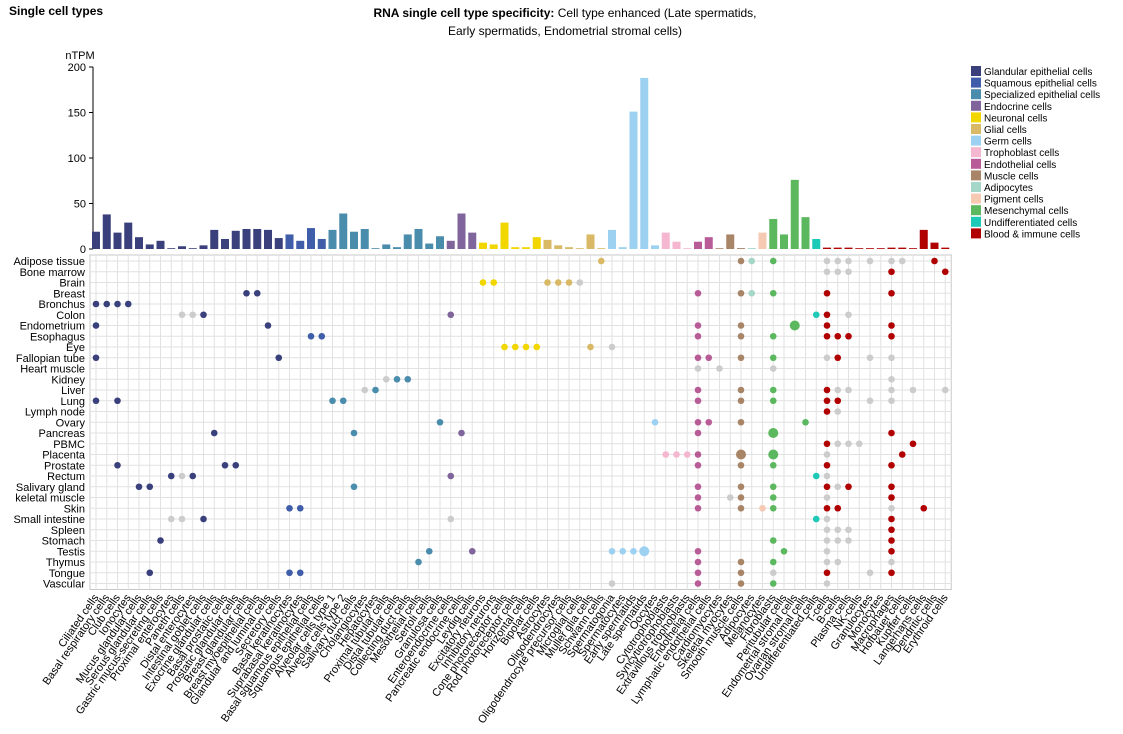 Image resolution: width=1123 pixels, height=734 pixels. I want to click on bar-bipolar-cells, so click(536, 243).